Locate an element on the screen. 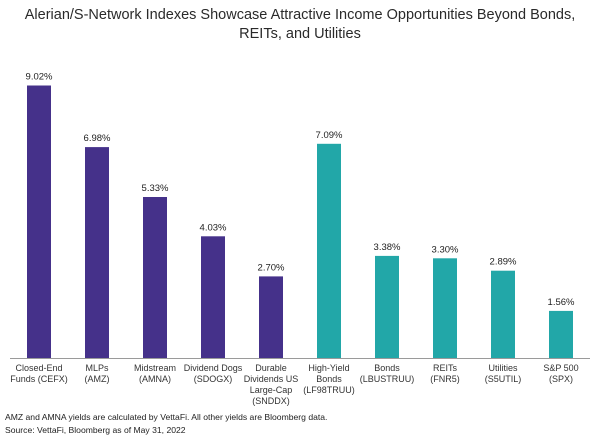 The height and width of the screenshot is (446, 600). category-label-3: Dividend Dogs (SDOGX) is located at coordinates (213, 373).